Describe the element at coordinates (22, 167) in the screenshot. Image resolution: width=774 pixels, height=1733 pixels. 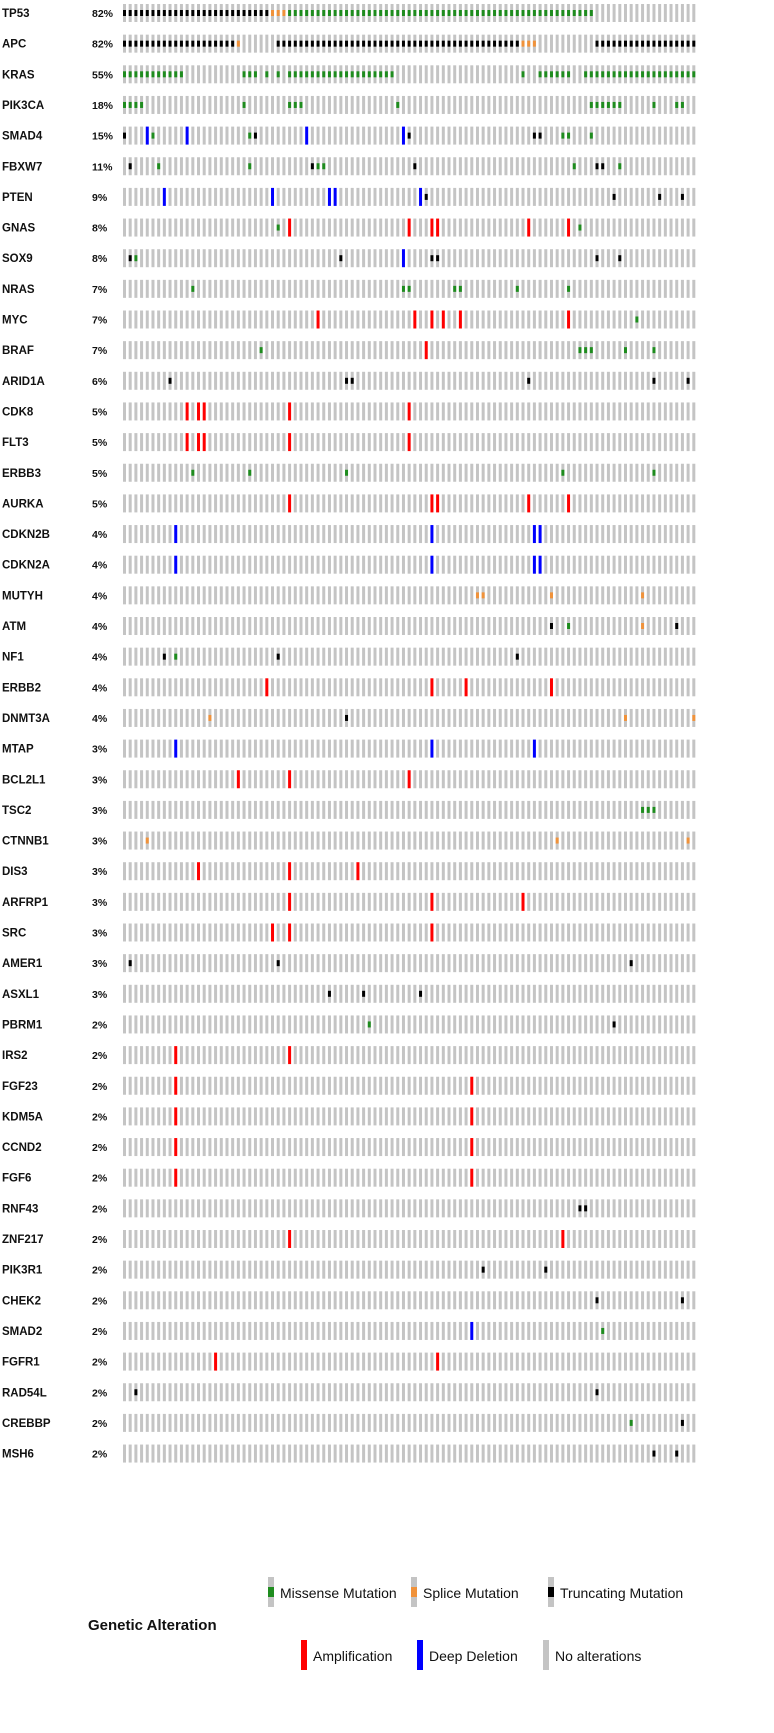
I see `gene-label: FBXW7` at that location.